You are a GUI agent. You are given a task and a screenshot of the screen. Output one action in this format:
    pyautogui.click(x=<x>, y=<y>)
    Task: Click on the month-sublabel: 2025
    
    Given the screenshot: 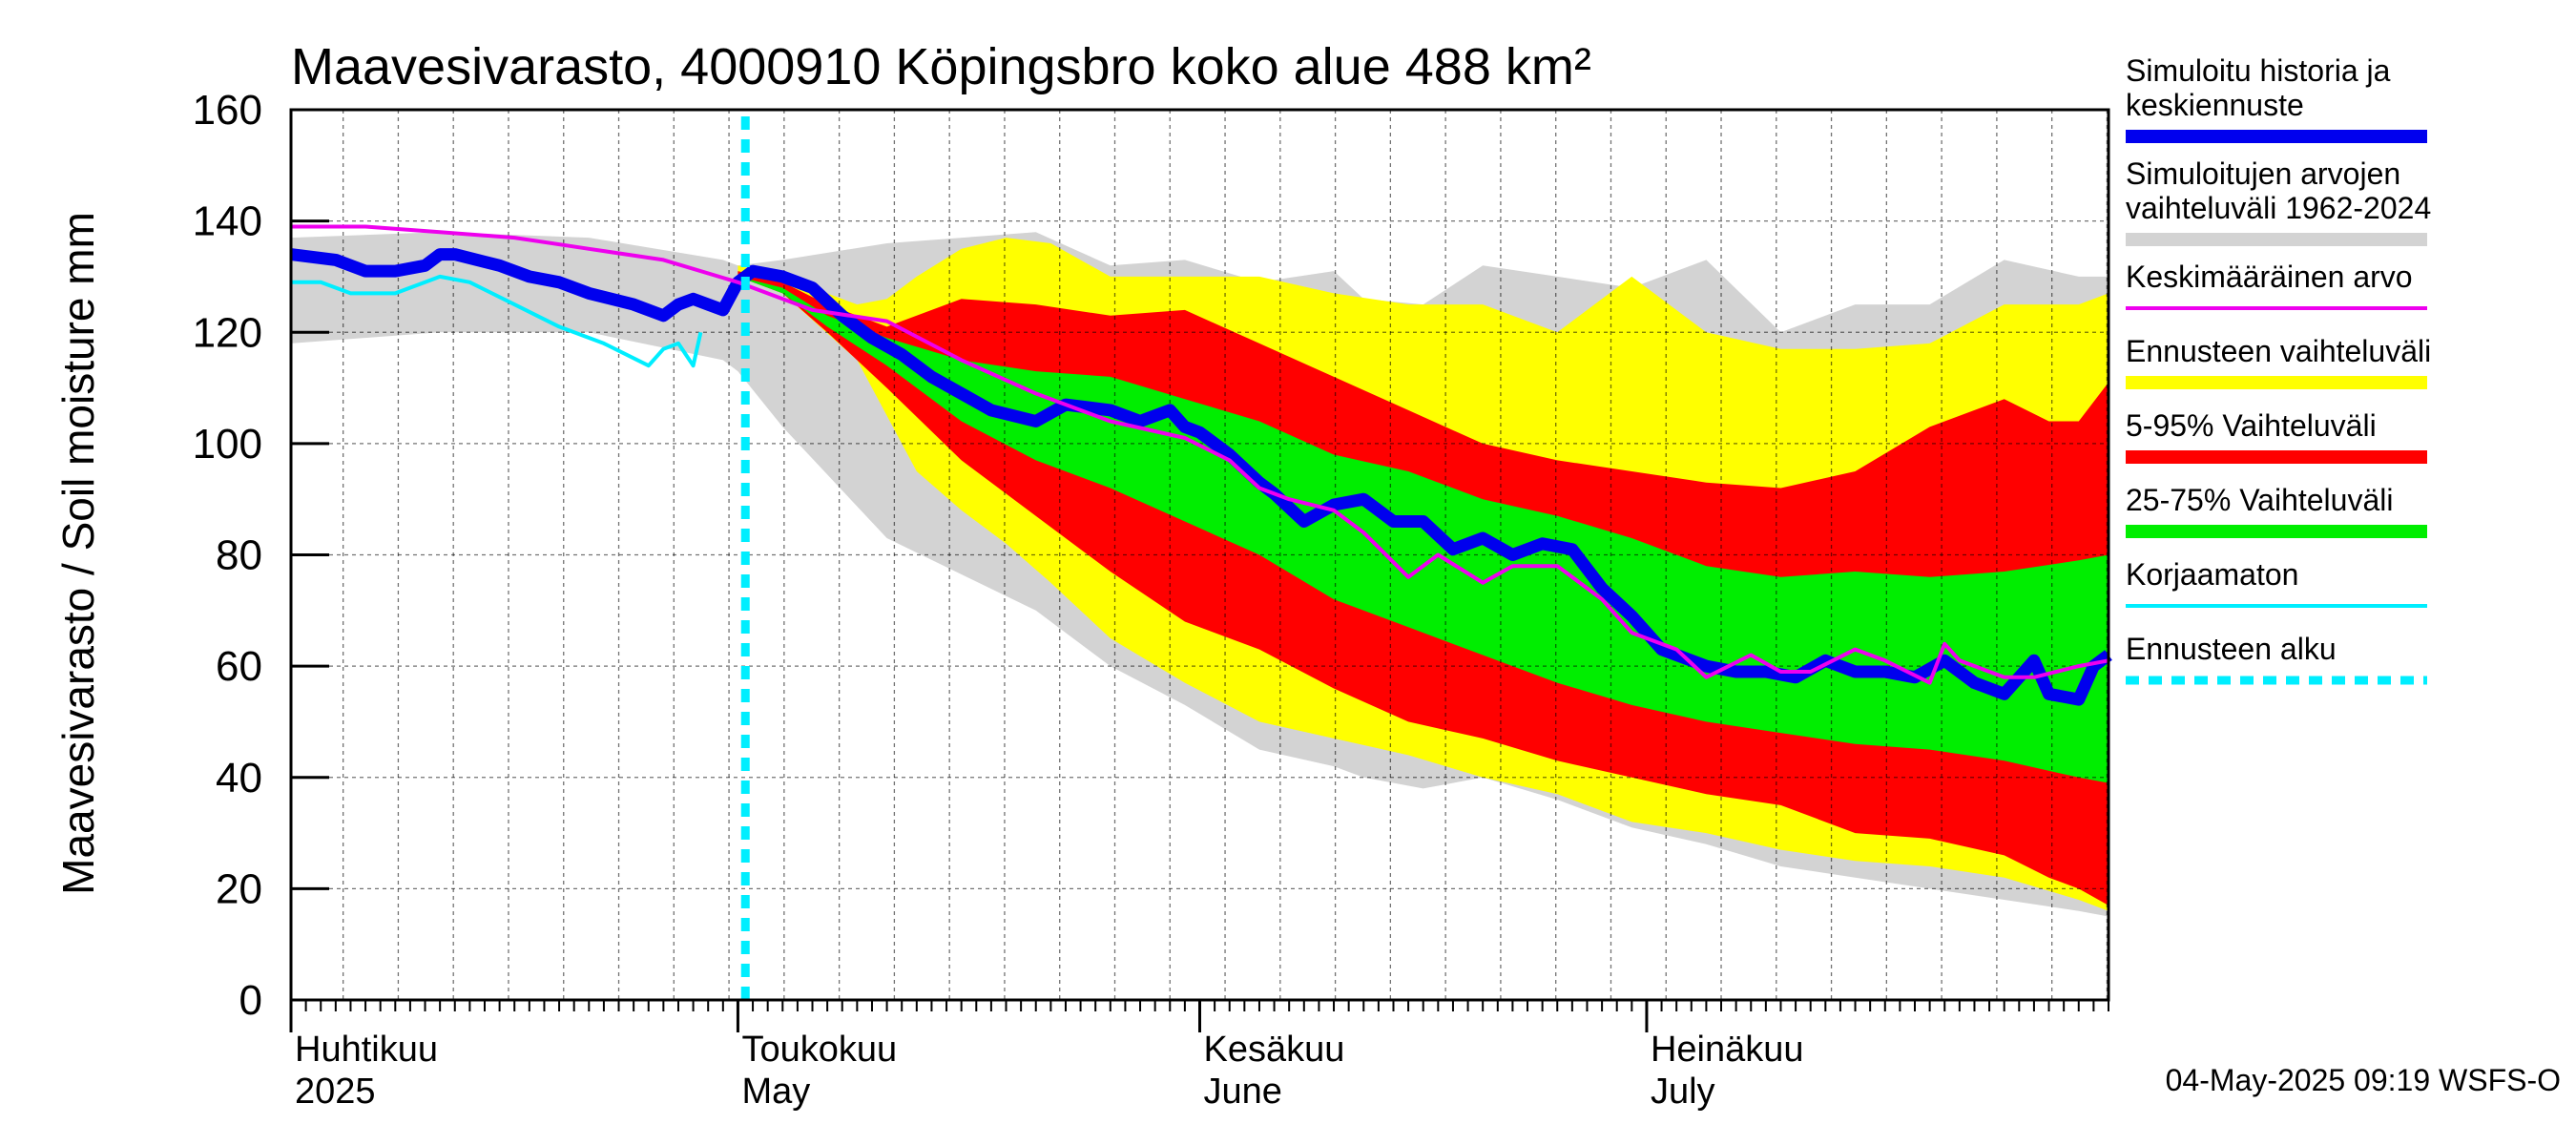 What is the action you would take?
    pyautogui.click(x=335, y=1092)
    